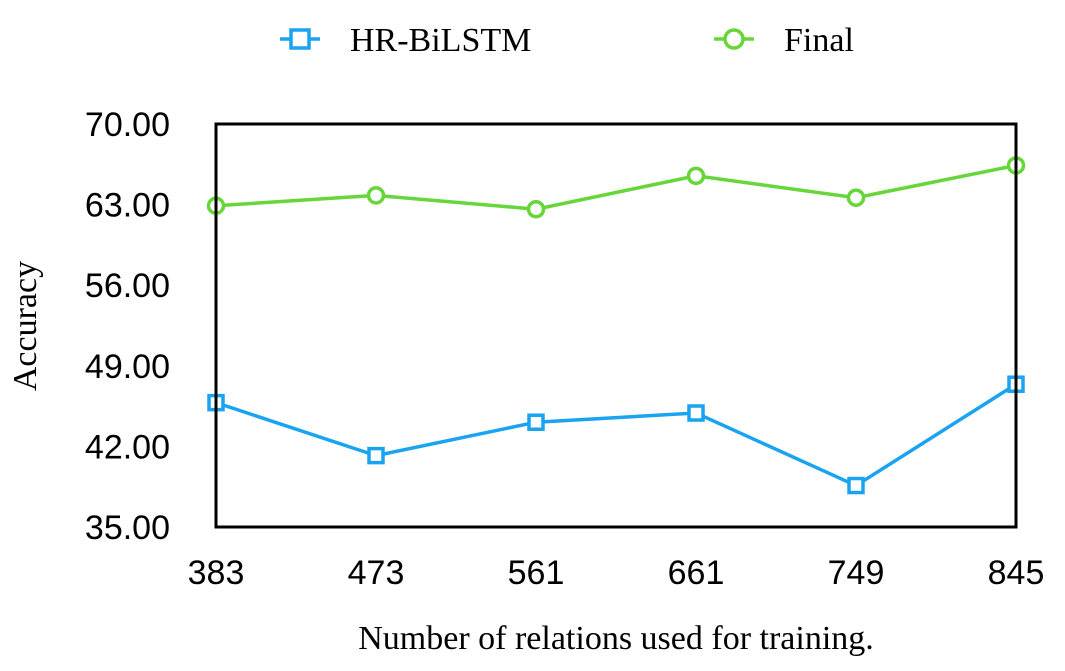 Image resolution: width=1065 pixels, height=671 pixels. I want to click on y-tick-label: 49.00, so click(127, 367).